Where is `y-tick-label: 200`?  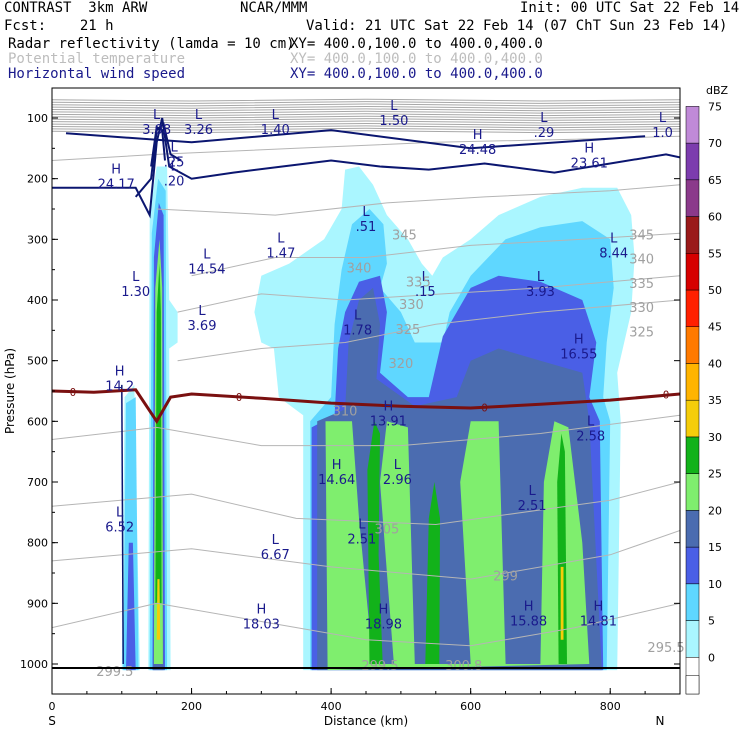 y-tick-label: 200 is located at coordinates (37, 179).